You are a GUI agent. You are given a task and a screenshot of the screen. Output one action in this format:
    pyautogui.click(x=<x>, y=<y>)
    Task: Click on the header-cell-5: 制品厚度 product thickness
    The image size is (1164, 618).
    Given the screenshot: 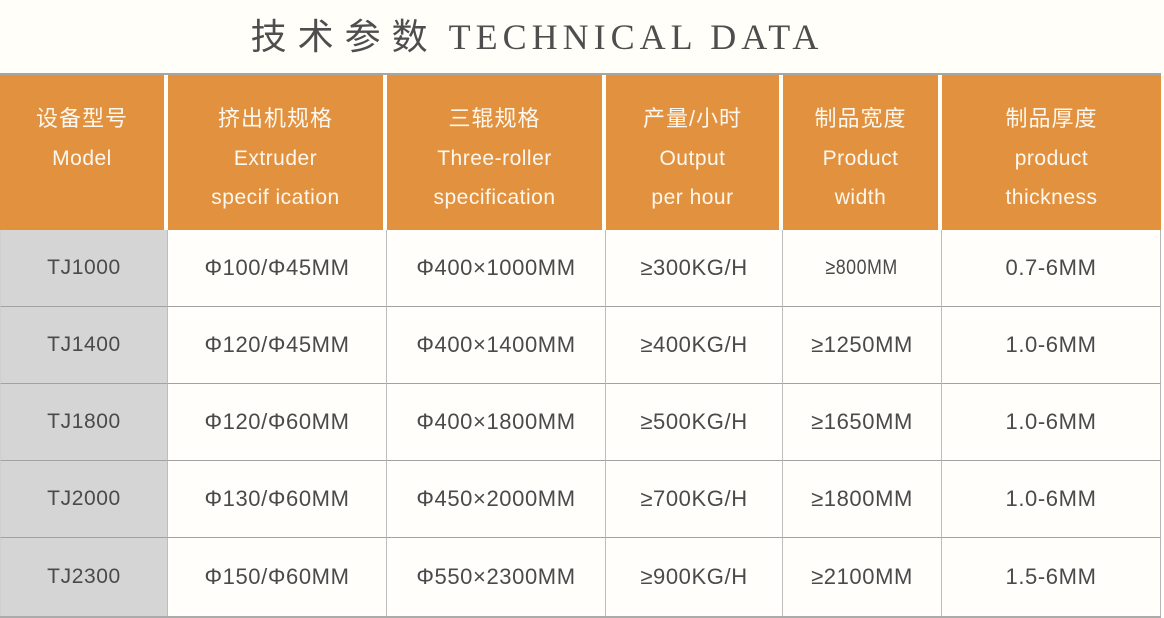 What is the action you would take?
    pyautogui.click(x=1051, y=152)
    